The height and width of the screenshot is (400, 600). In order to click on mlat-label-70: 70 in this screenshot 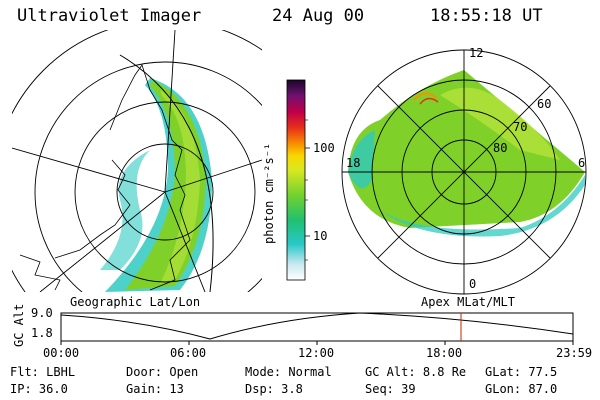, I will do `click(520, 127)`.